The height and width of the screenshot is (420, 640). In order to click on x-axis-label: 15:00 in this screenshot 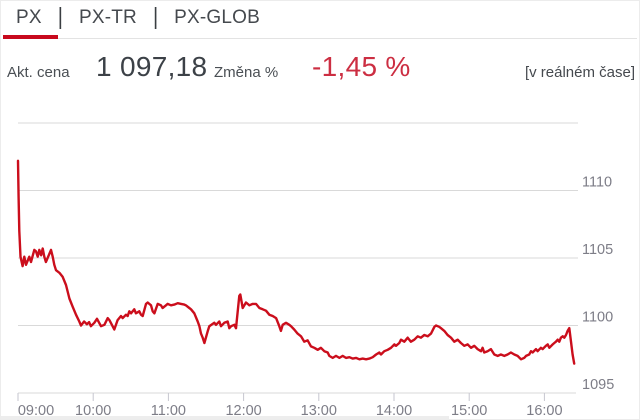, I will do `click(469, 411)`.